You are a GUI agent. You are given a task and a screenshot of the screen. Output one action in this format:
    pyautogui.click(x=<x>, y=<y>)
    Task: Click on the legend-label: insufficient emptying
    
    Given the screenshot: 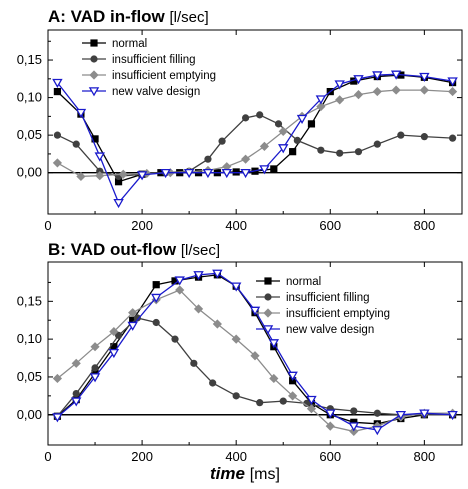 What is the action you would take?
    pyautogui.click(x=164, y=76)
    